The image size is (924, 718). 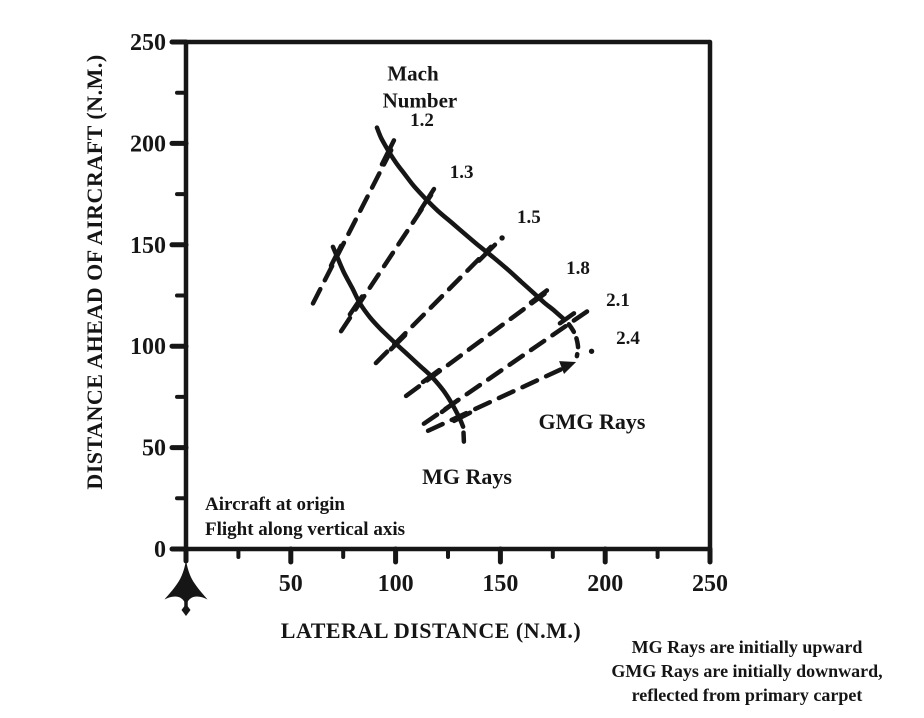 What do you see at coordinates (529, 218) in the screenshot?
I see `mach-number-label: 1.5` at bounding box center [529, 218].